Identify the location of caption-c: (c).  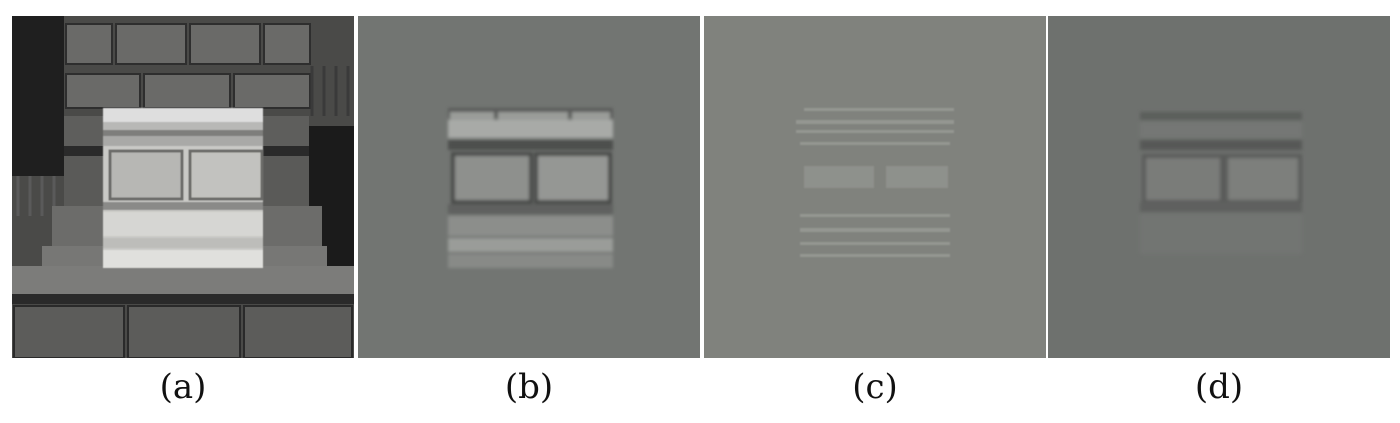
(875, 387).